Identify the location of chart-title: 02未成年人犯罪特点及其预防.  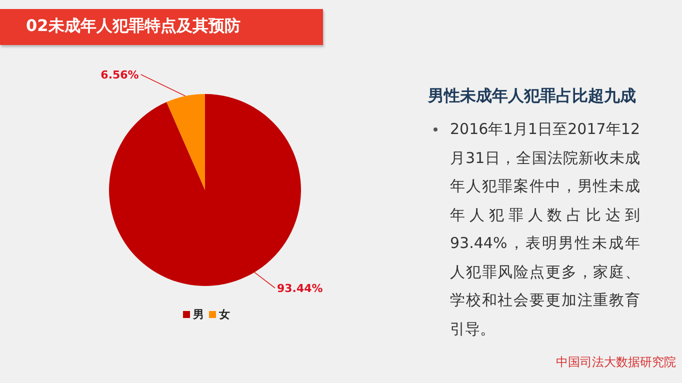
(133, 26).